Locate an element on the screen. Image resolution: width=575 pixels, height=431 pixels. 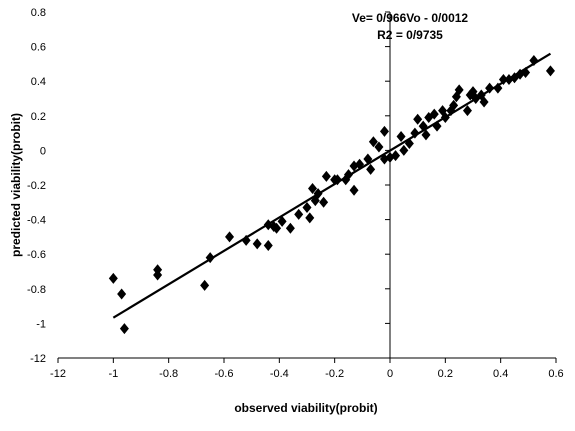
x-tick-label: -0.8 is located at coordinates (168, 374).